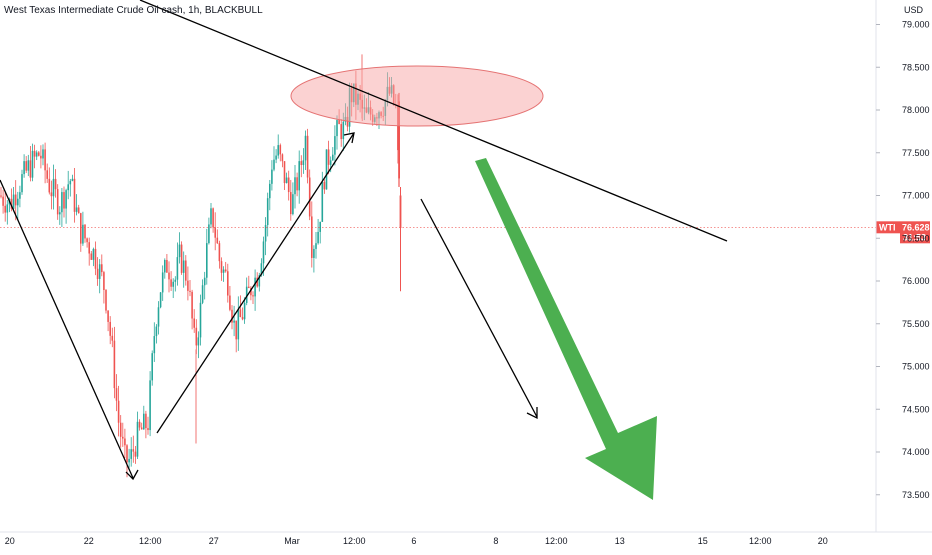  What do you see at coordinates (566, 329) in the screenshot?
I see `bearish-arrow` at bounding box center [566, 329].